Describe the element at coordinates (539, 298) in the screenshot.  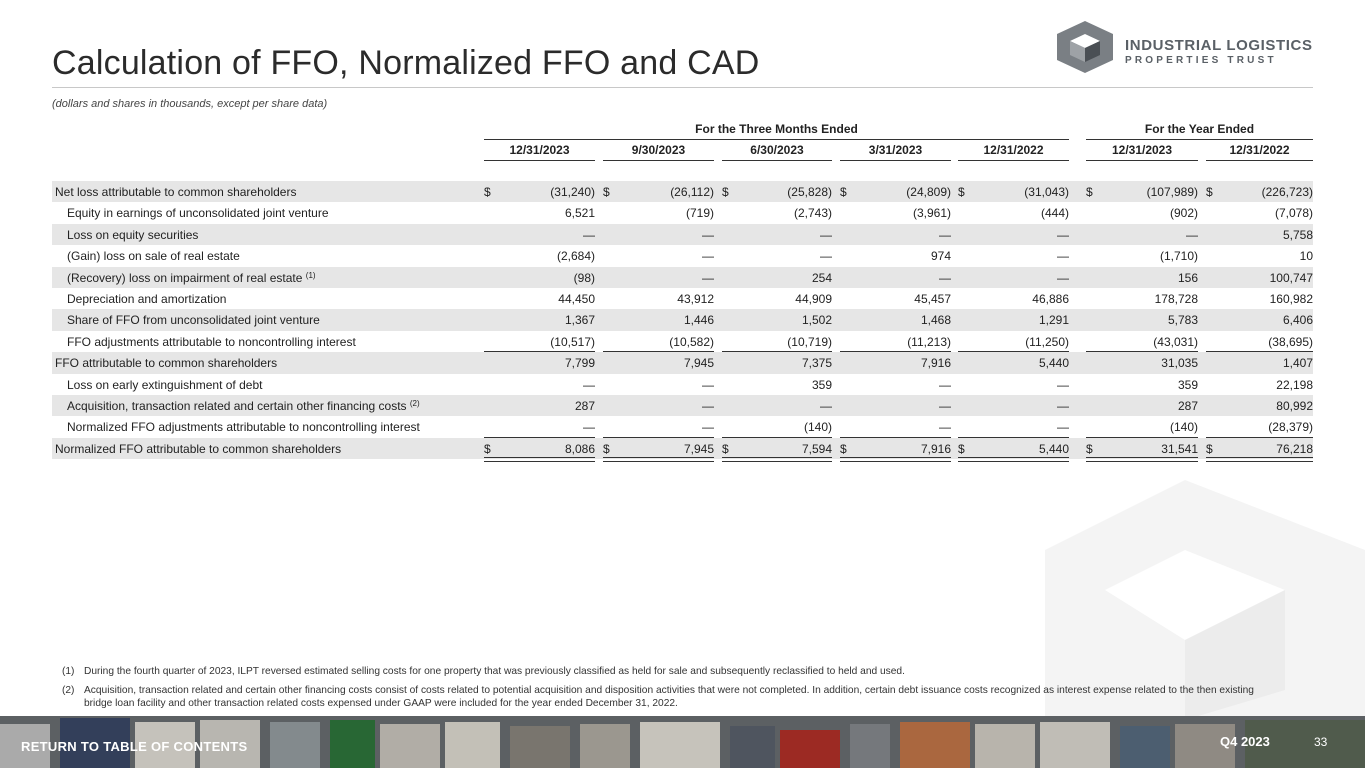
I see `table-cell: 44,450` at that location.